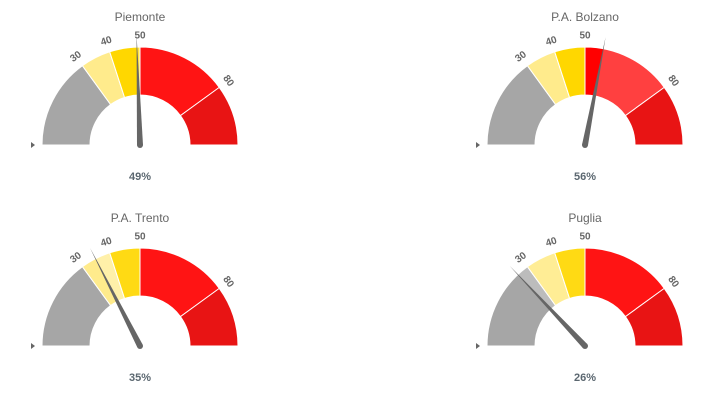  I want to click on value-label: 56%, so click(585, 177).